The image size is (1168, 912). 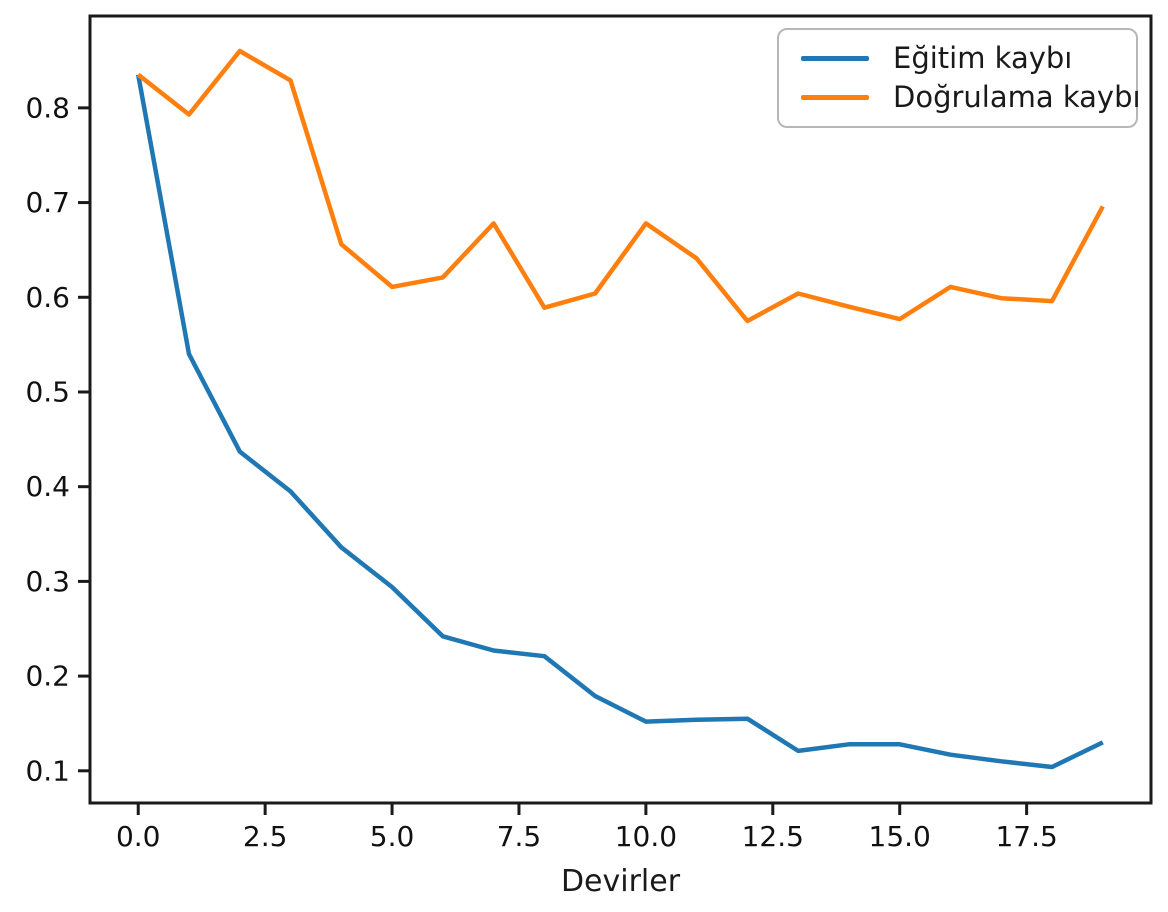 What do you see at coordinates (773, 836) in the screenshot?
I see `x-tick-label: 12.5` at bounding box center [773, 836].